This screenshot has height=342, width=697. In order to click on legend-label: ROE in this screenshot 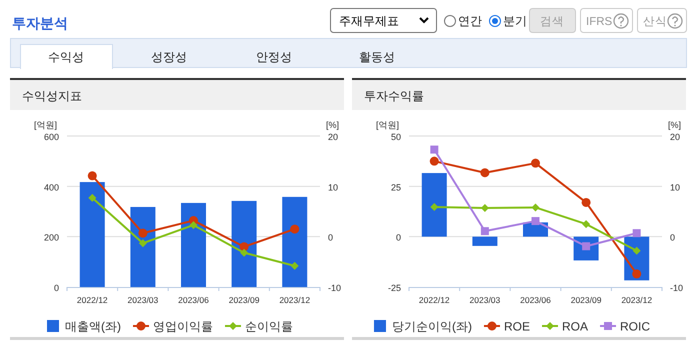, I will do `click(517, 327)`.